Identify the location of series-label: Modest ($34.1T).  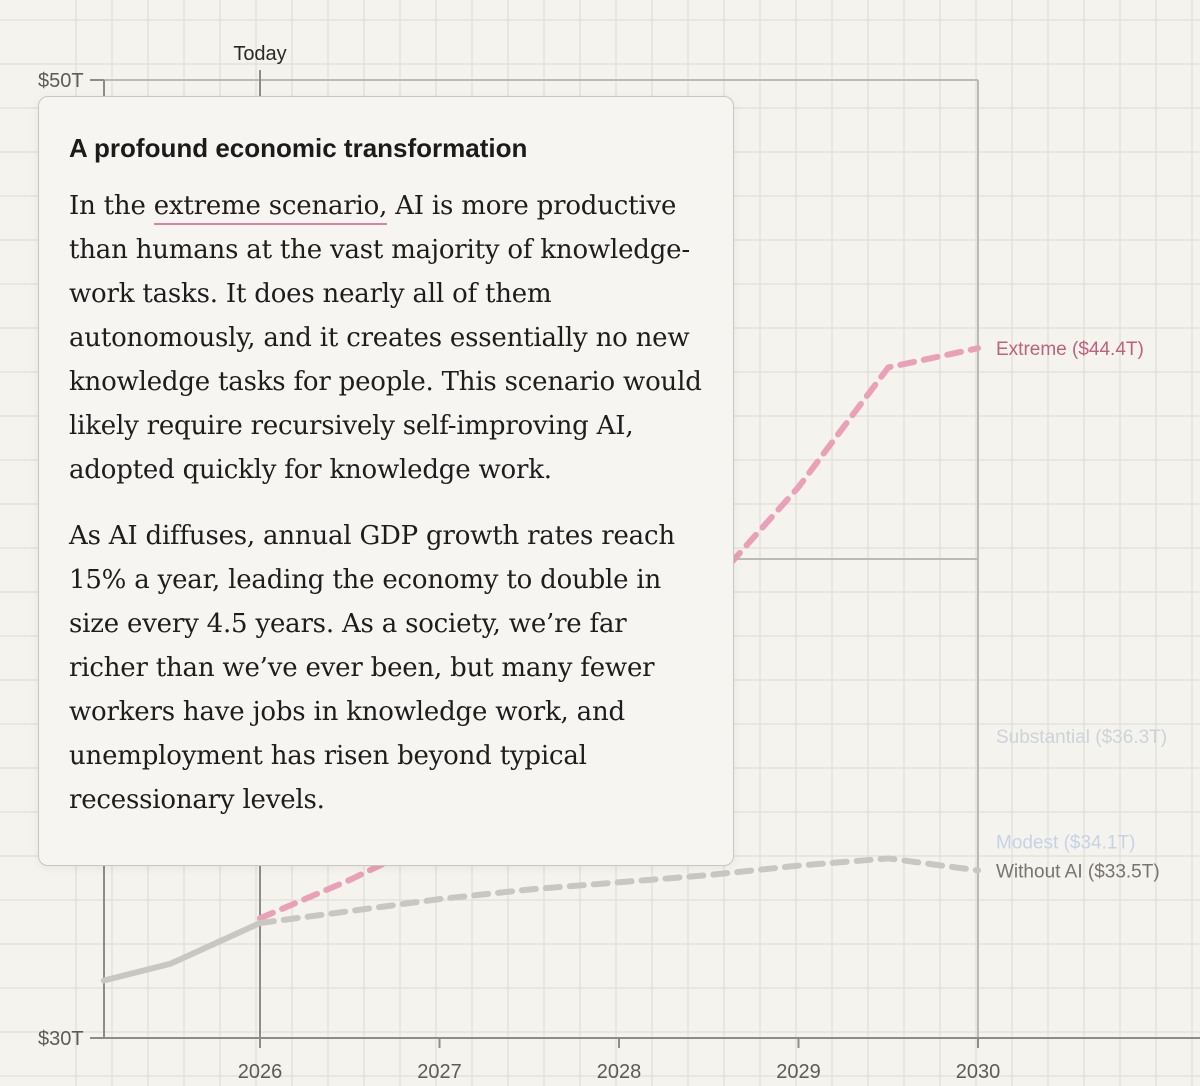
(1065, 843).